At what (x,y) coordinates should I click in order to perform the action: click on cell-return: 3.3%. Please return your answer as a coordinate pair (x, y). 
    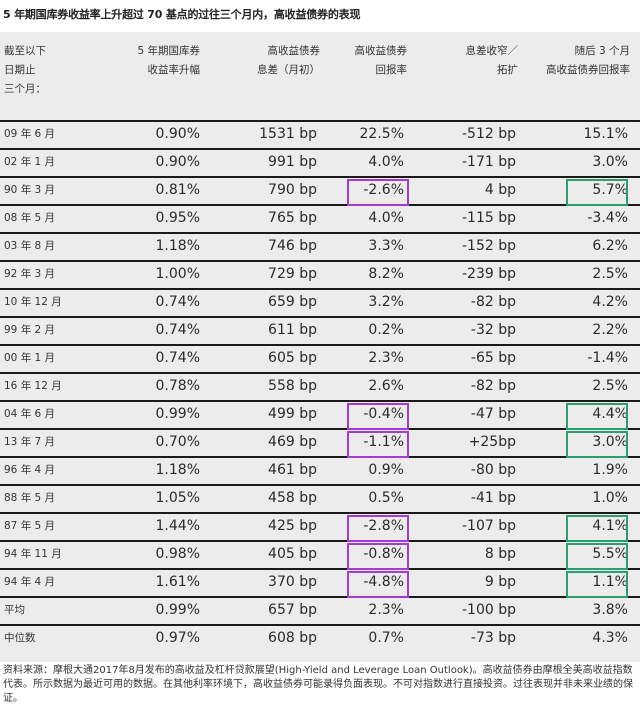
    Looking at the image, I should click on (386, 246).